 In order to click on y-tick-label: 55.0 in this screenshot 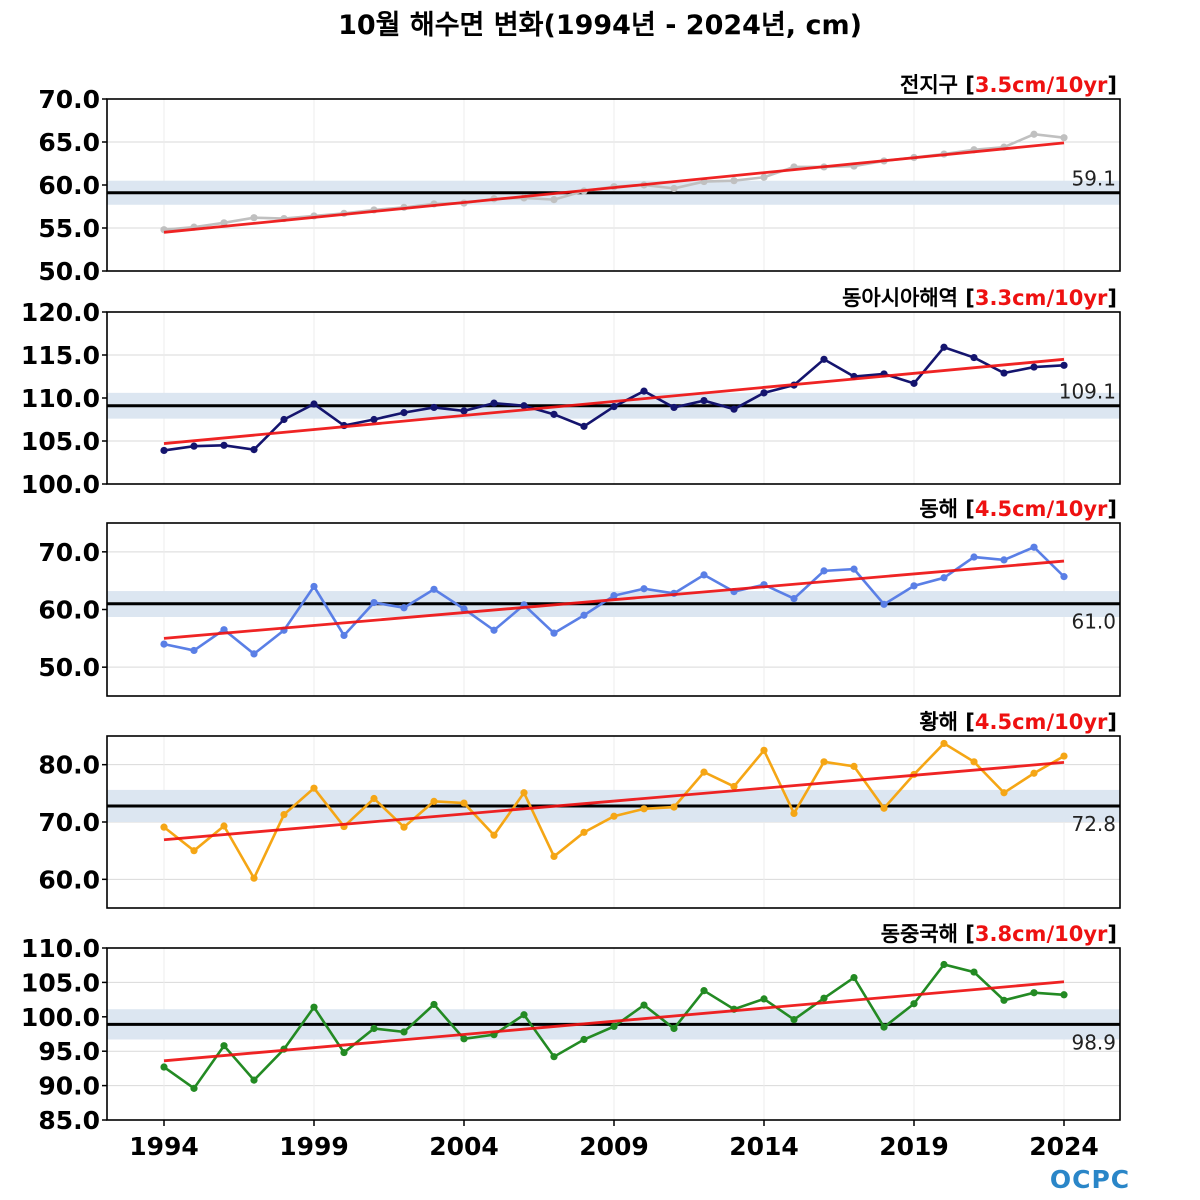, I will do `click(69, 228)`.